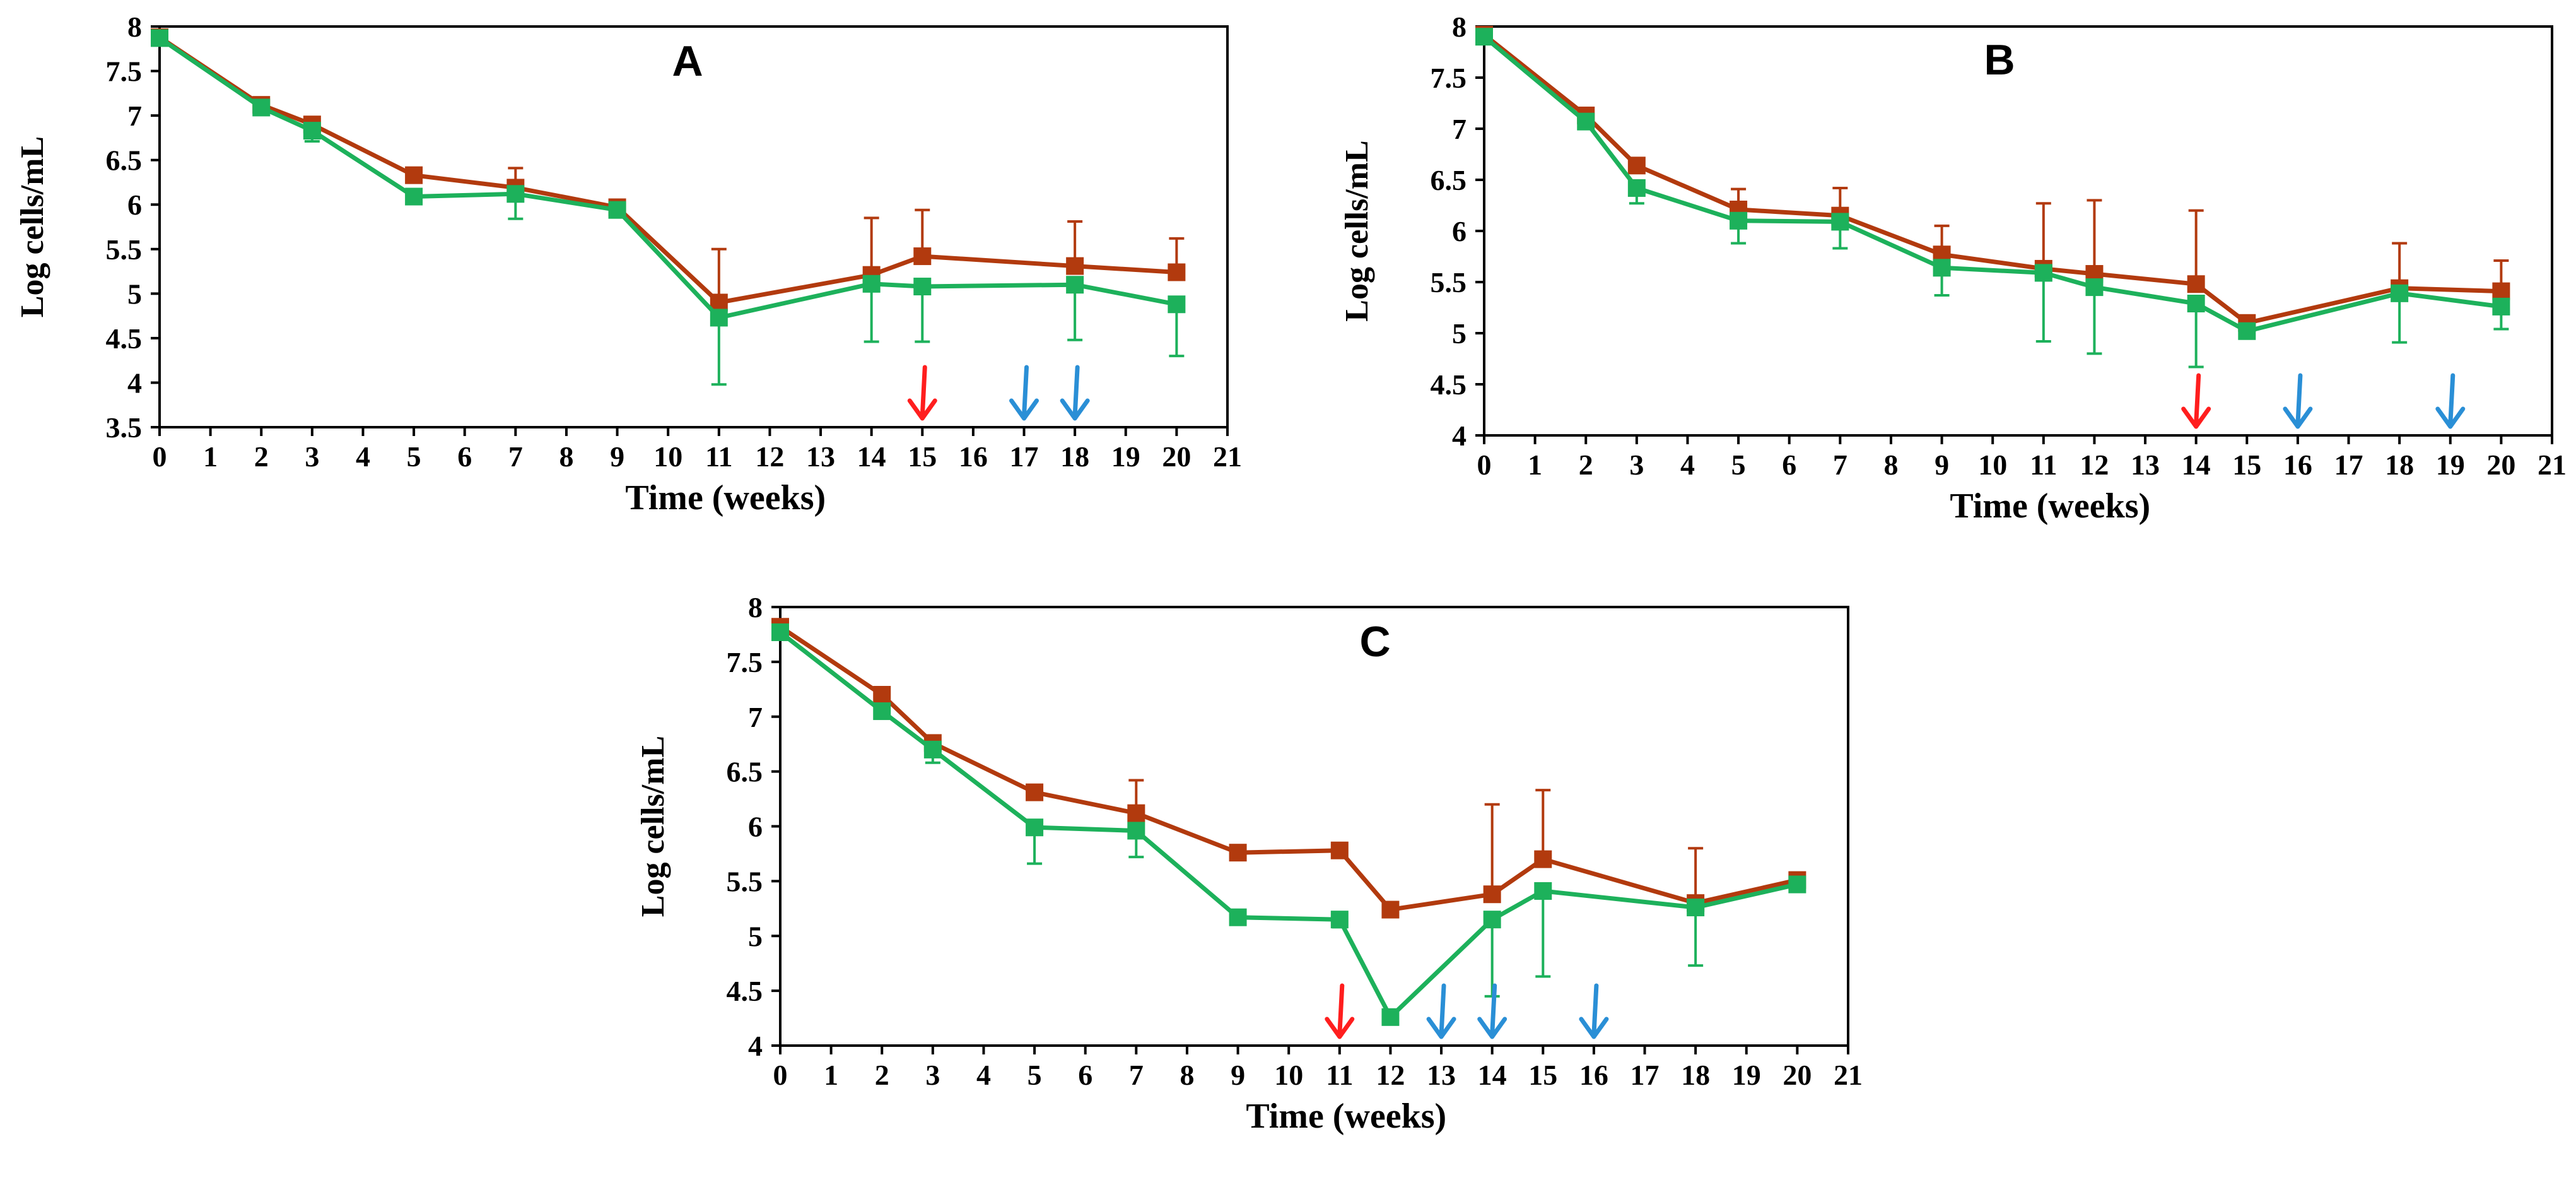  What do you see at coordinates (1459, 231) in the screenshot?
I see `y-tick-label: 6` at bounding box center [1459, 231].